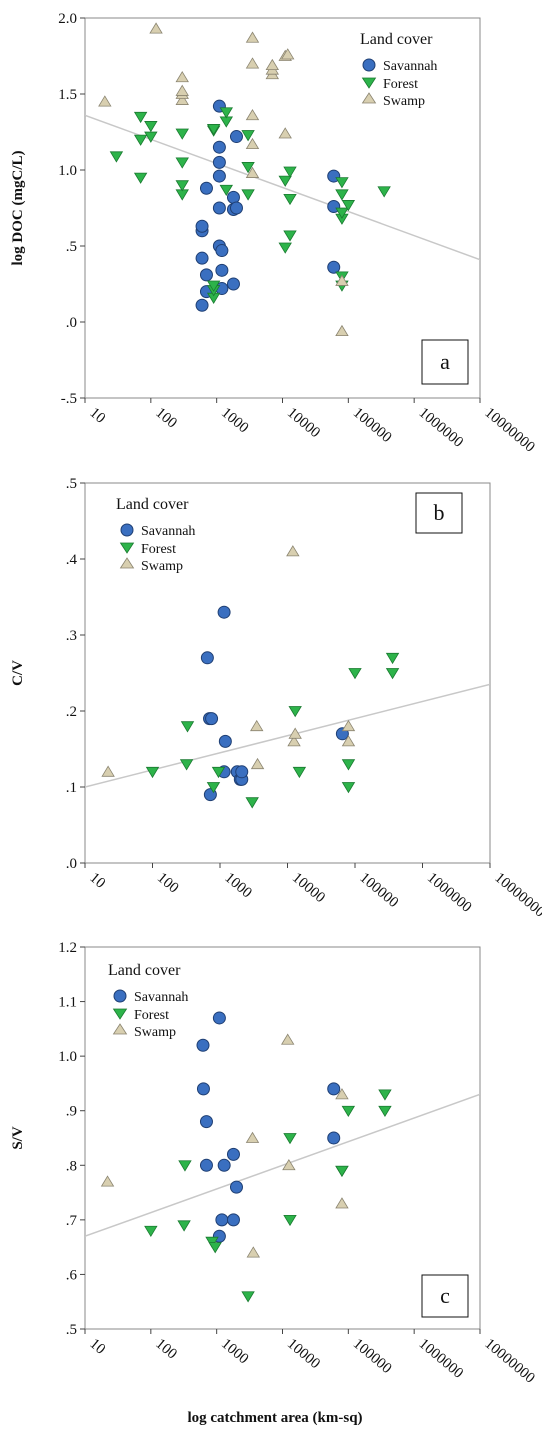  I want to click on panel-c-x-axis: 10 100 1000 10000 100000 1000000 10000000, so click(311, 1358).